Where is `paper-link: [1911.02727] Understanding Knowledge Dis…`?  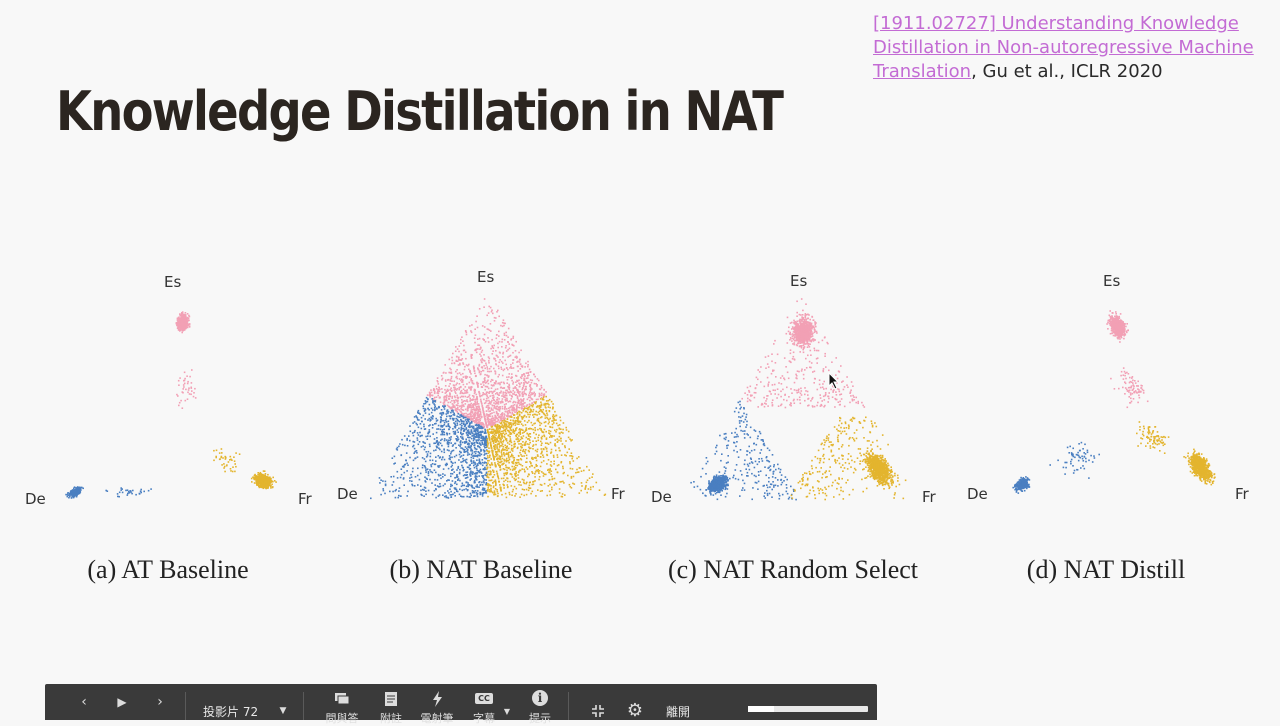
paper-link: [1911.02727] Understanding Knowledge Dis… is located at coordinates (1063, 47).